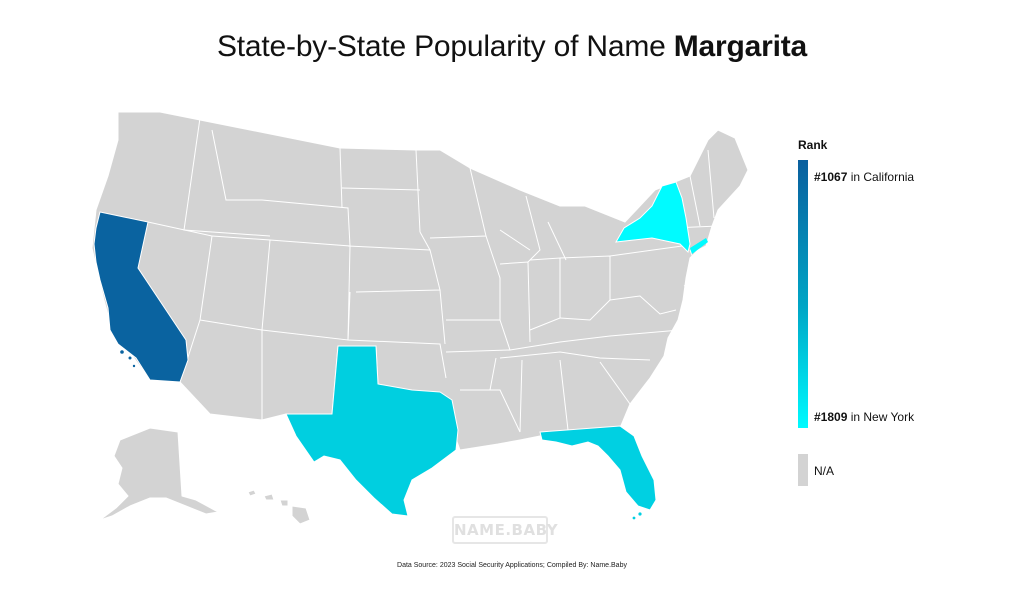 This screenshot has width=1024, height=600. What do you see at coordinates (831, 417) in the screenshot?
I see `legend-bottom-rank: #1809` at bounding box center [831, 417].